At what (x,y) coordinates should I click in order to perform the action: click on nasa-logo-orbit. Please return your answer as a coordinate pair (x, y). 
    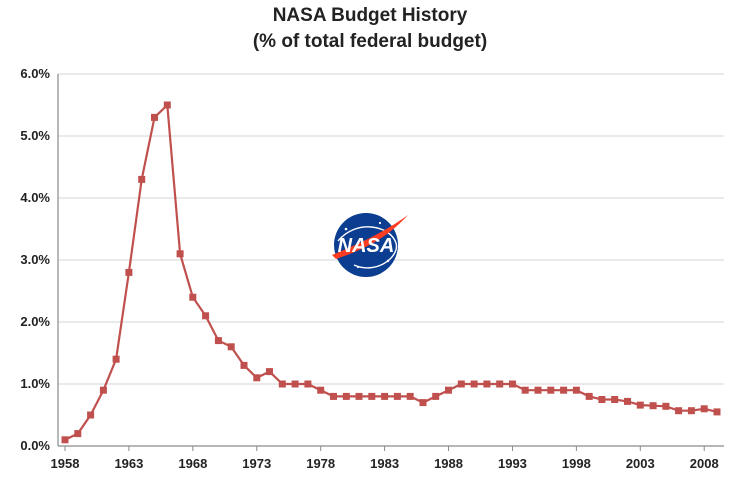
    Looking at the image, I should click on (367, 247).